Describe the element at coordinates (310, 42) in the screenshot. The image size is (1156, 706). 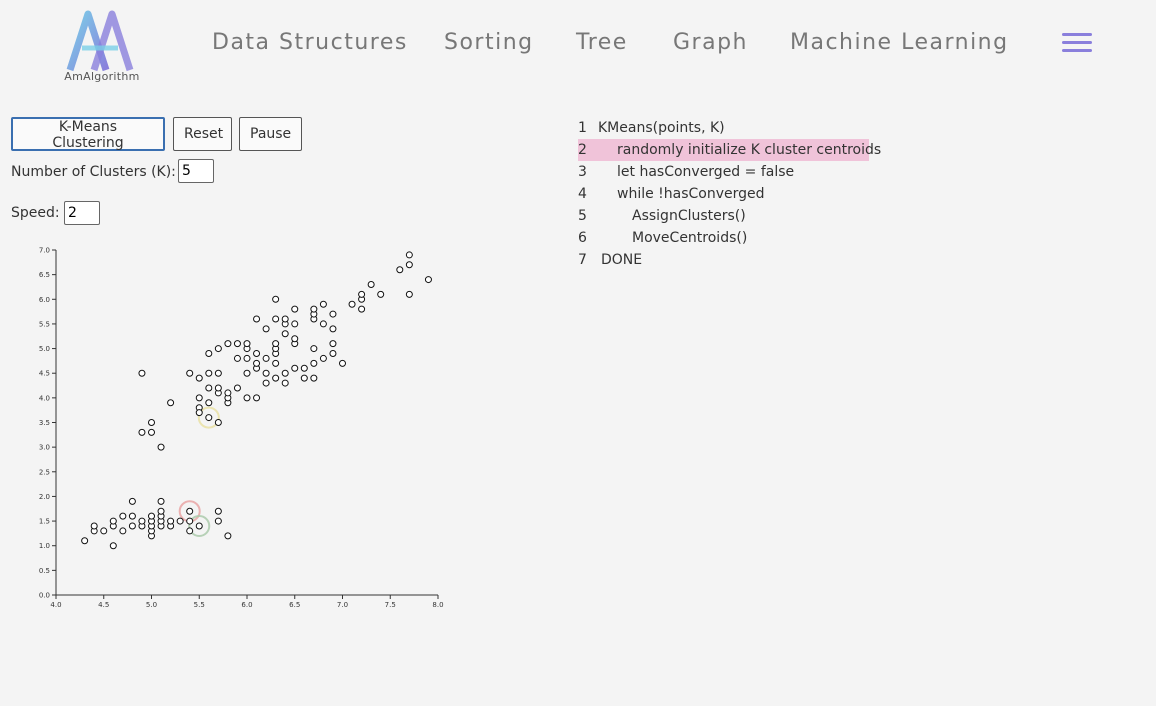
I see `nav-data-structures: Data Structures` at that location.